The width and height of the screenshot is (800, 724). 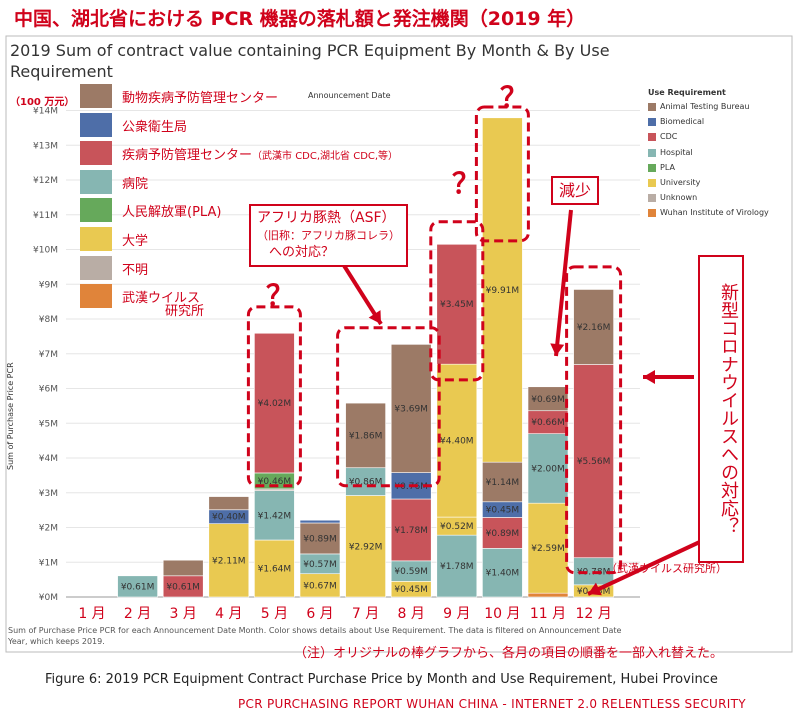 I want to click on legend-item: Unknown, so click(x=687, y=199).